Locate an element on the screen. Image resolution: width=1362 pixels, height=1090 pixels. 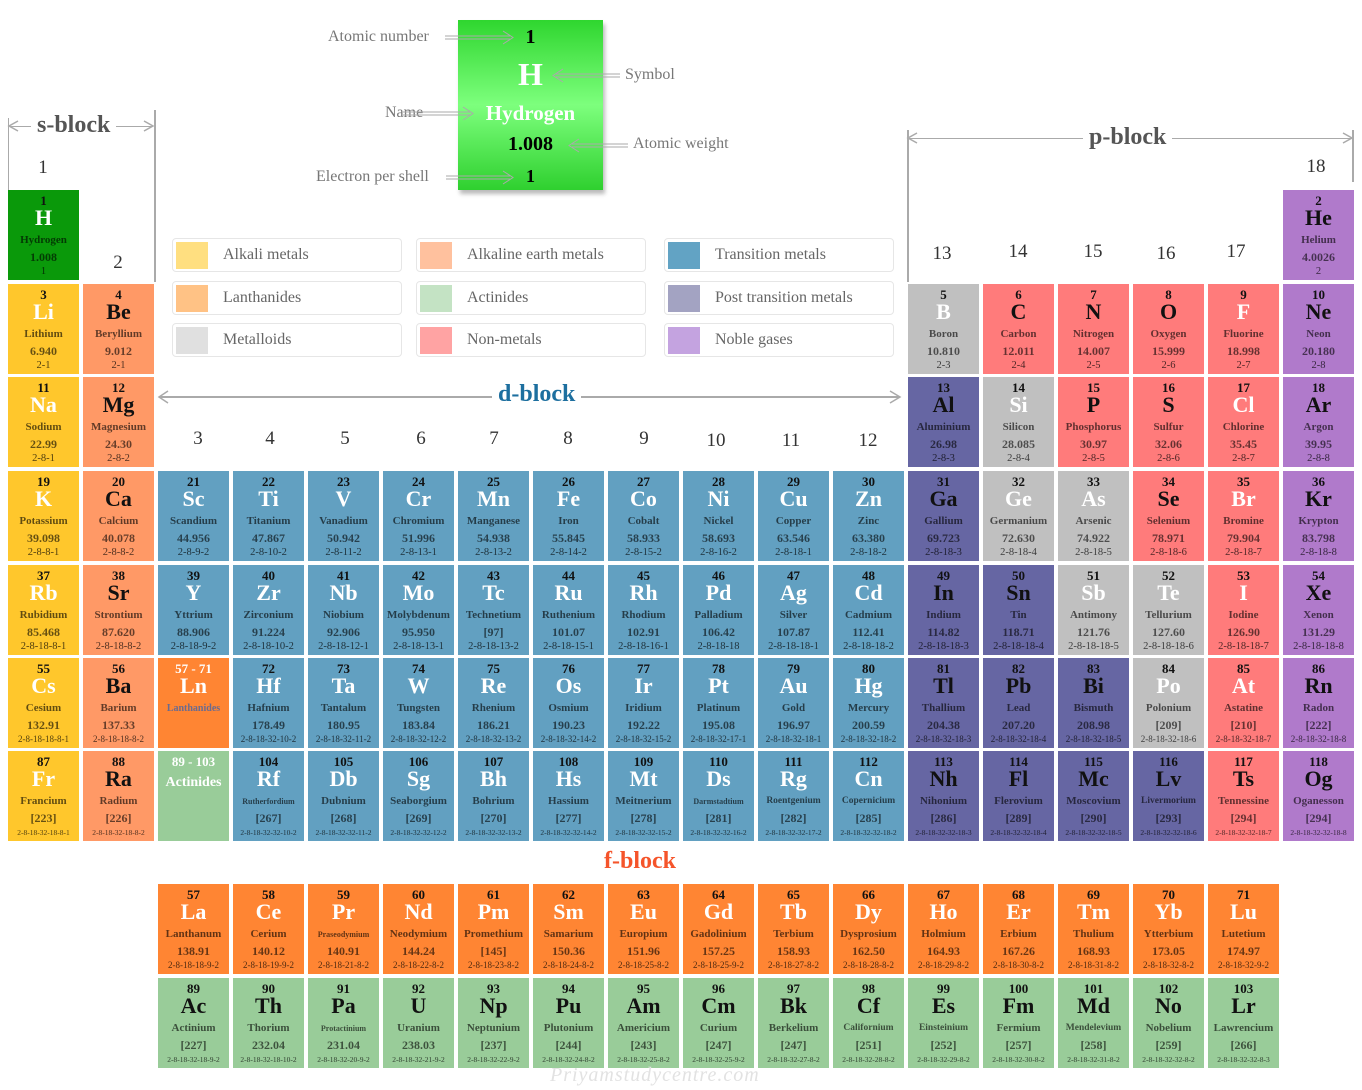
element-cell-n: 7 N Nitrogen 14.007 2-5 is located at coordinates (1093, 329).